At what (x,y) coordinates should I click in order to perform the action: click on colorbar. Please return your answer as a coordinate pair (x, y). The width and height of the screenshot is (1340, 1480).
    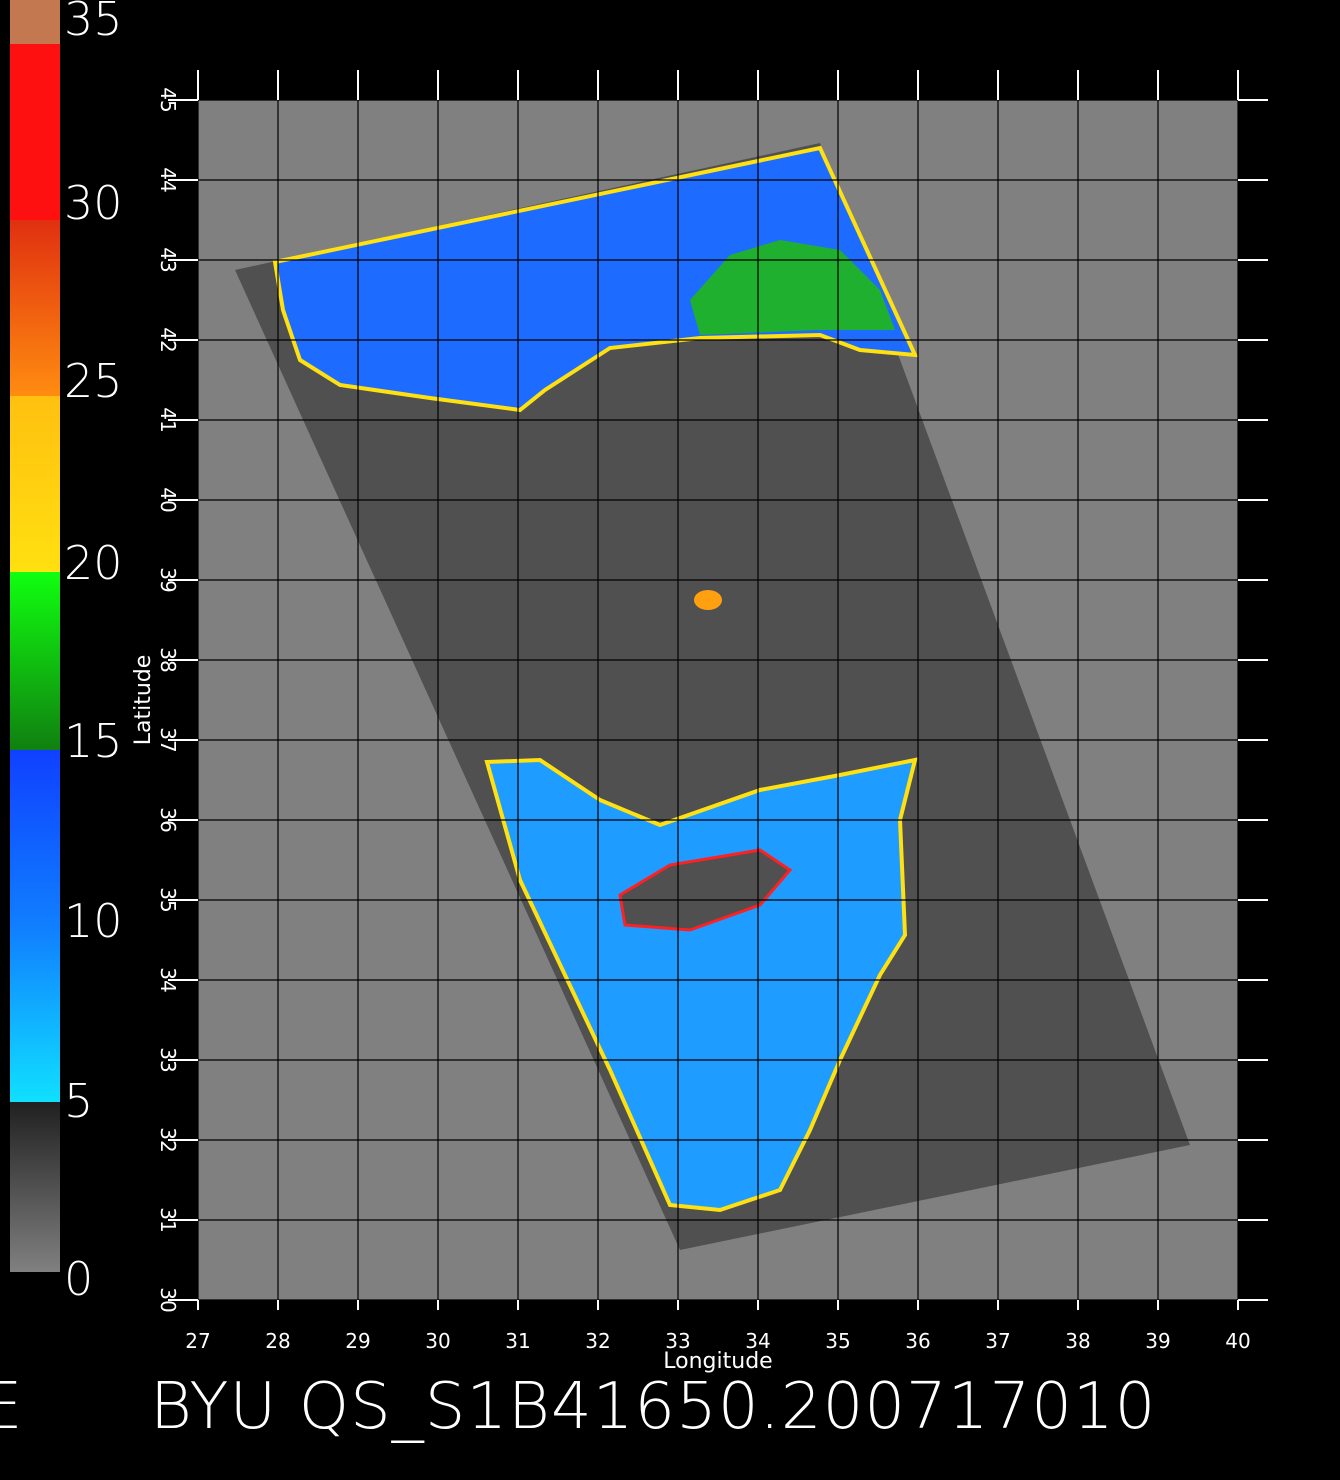
    Looking at the image, I should click on (35, 636).